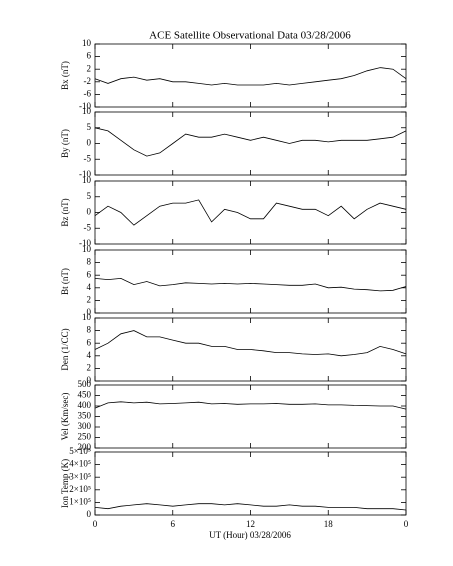 The image size is (453, 566). What do you see at coordinates (80, 464) in the screenshot?
I see `y-tick-label: 4×10⁵` at bounding box center [80, 464].